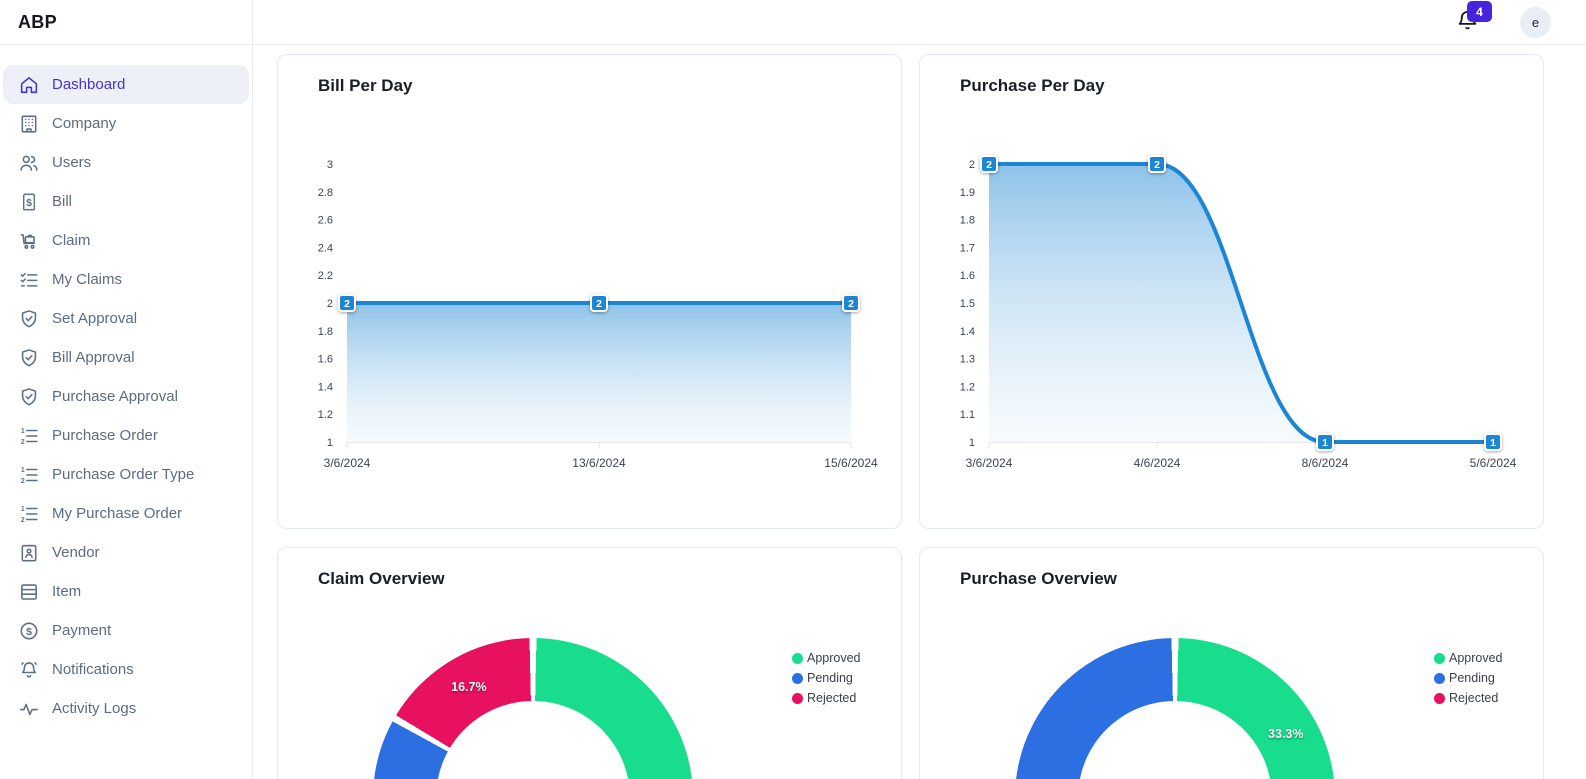  Describe the element at coordinates (1038, 578) in the screenshot. I see `card-title: Purchase Overview` at that location.